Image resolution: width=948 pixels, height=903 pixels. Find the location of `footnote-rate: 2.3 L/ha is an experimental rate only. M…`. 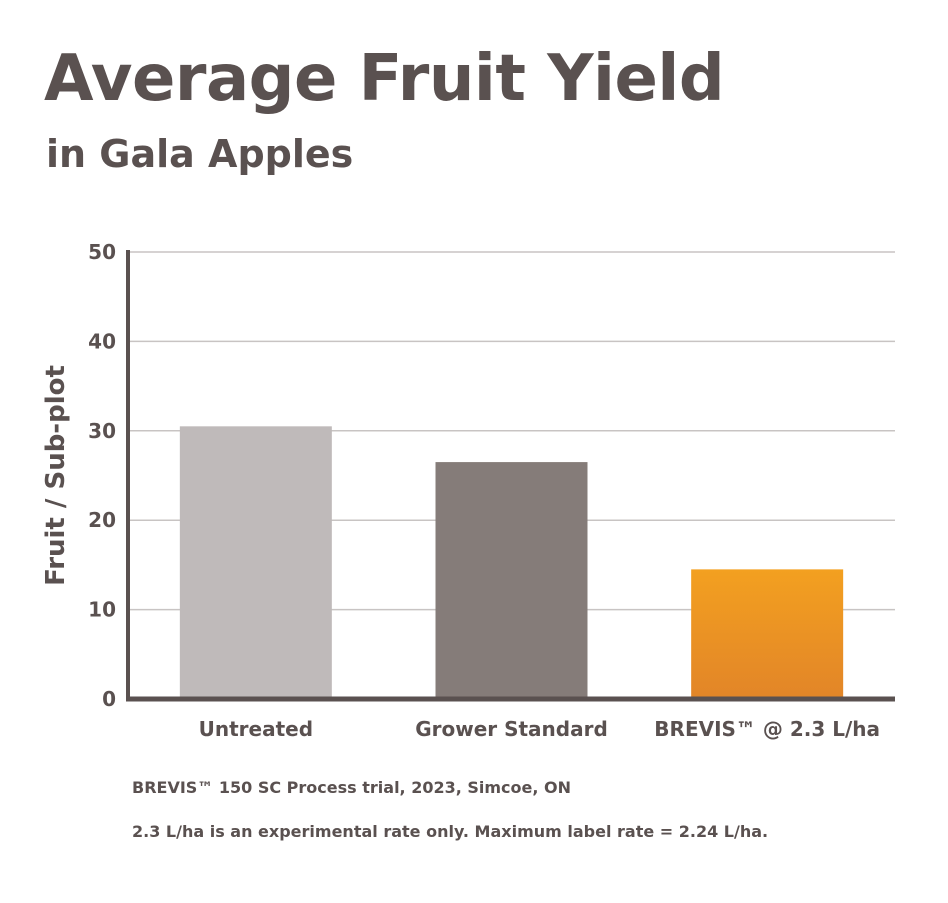

footnote-rate: 2.3 L/ha is an experimental rate only. M… is located at coordinates (450, 831).